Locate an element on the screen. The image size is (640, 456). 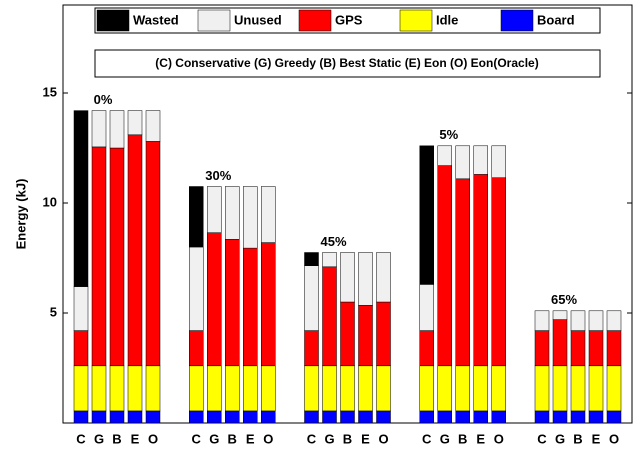
group-label: 5% is located at coordinates (448, 134).